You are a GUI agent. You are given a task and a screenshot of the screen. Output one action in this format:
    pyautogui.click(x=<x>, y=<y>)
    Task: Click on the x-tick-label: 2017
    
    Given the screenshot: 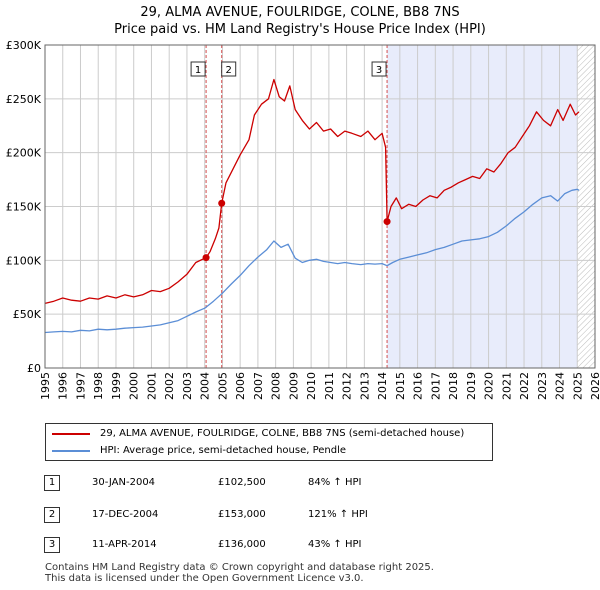 What is the action you would take?
    pyautogui.click(x=435, y=386)
    